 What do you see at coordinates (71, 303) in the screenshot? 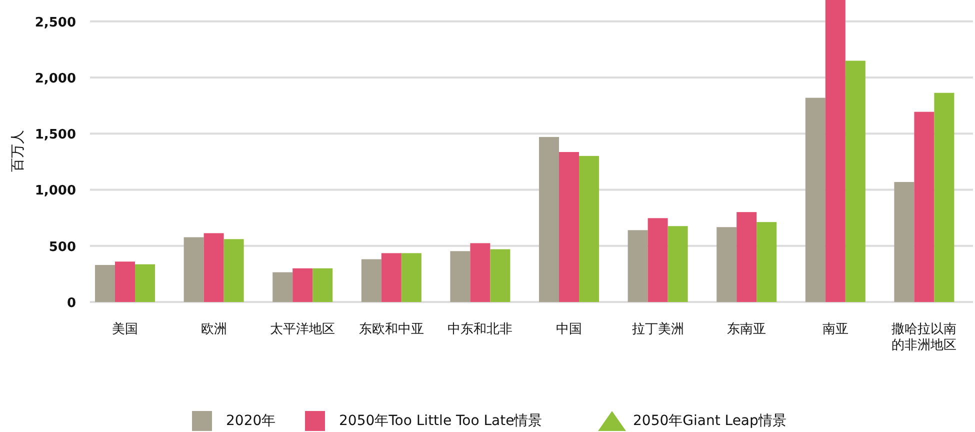
I see `y-tick-label: 0` at bounding box center [71, 303].